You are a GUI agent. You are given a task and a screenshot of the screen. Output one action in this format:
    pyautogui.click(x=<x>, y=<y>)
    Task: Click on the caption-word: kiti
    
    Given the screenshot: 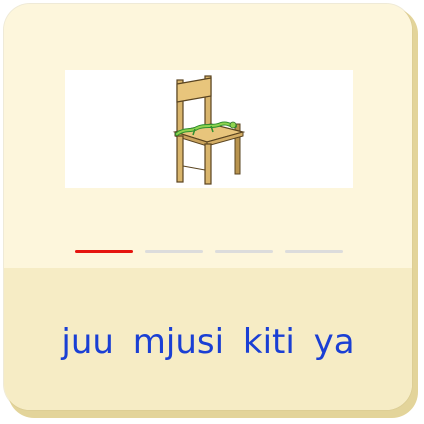 What is the action you would take?
    pyautogui.click(x=268, y=342)
    